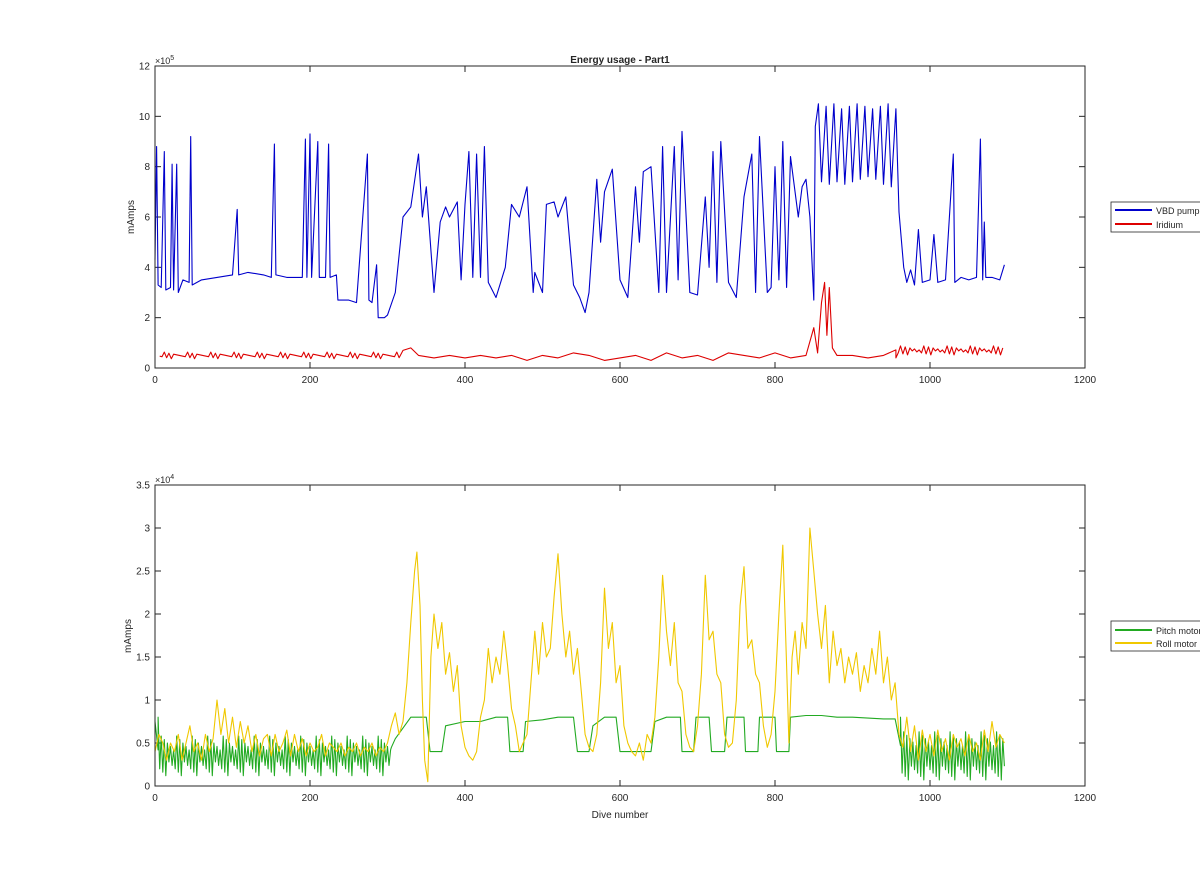  I want to click on y-tick-label: 1.5, so click(143, 658).